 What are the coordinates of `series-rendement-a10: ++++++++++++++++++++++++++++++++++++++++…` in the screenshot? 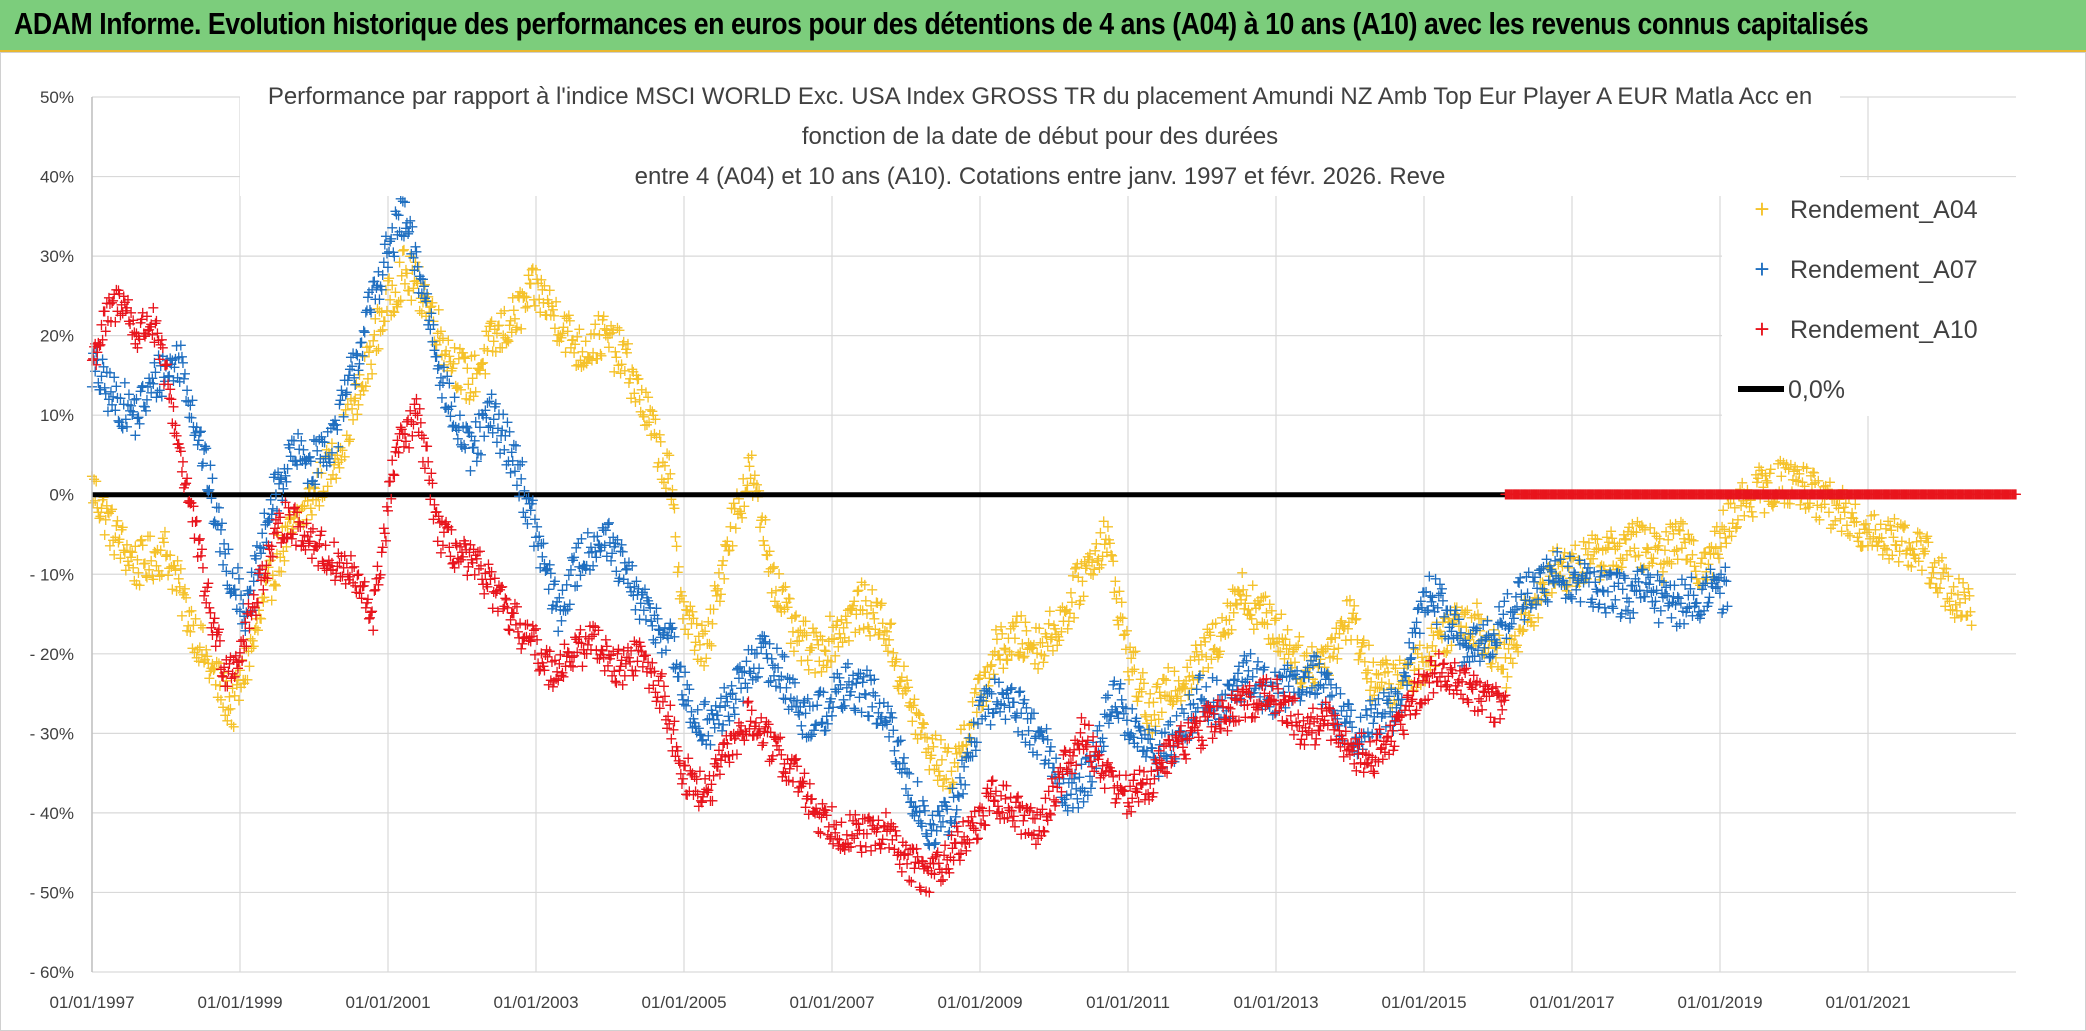 It's located at (1761, 494).